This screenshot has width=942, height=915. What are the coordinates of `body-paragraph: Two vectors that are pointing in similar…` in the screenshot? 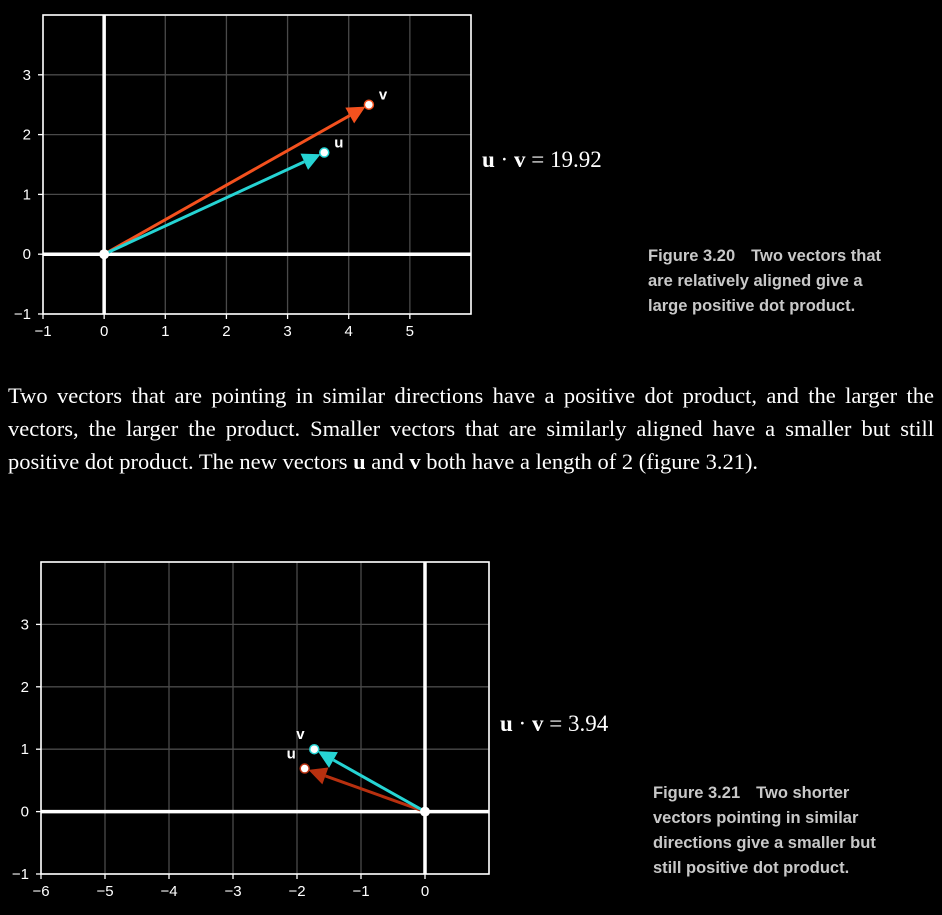 It's located at (471, 428).